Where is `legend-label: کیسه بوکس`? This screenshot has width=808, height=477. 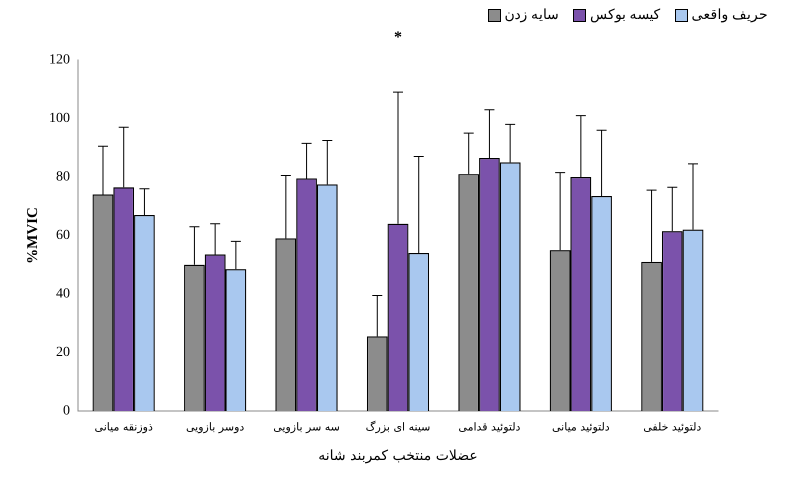 legend-label: کیسه بوکس is located at coordinates (625, 15).